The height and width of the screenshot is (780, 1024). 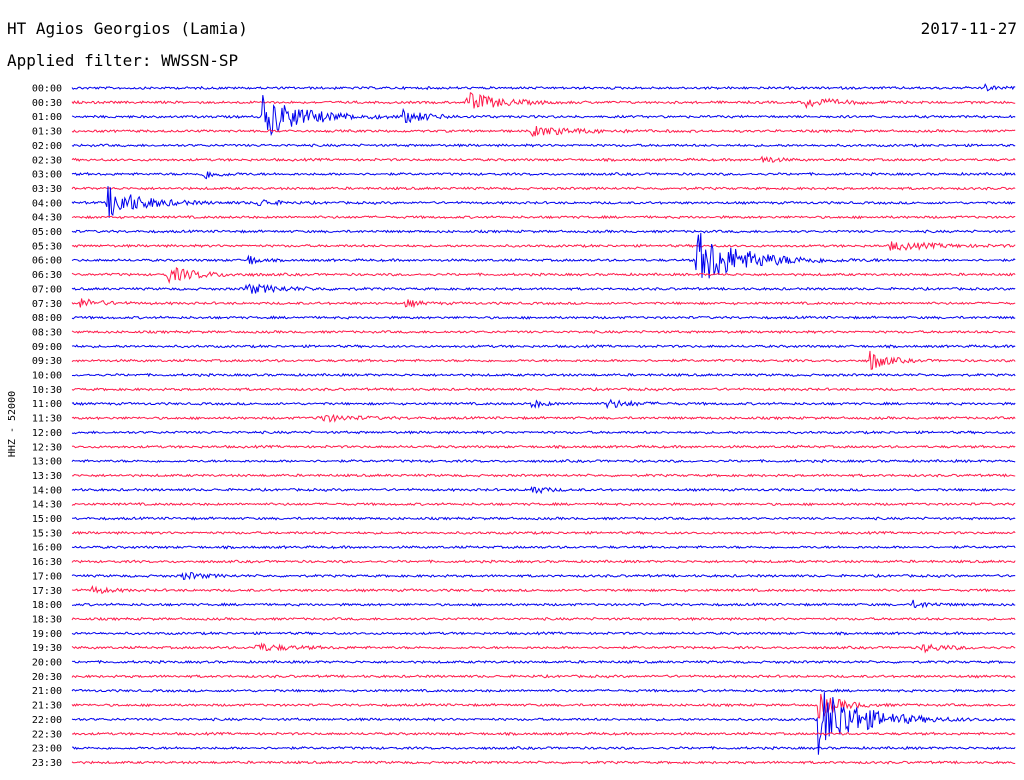 I want to click on time-tick-label: 08:00, so click(x=47, y=318).